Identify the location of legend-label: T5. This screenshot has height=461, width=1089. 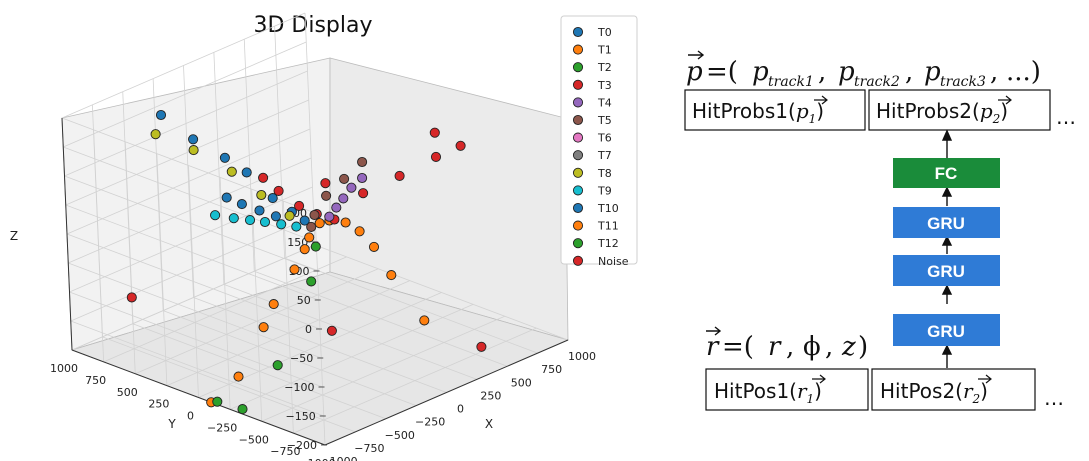
(604, 120).